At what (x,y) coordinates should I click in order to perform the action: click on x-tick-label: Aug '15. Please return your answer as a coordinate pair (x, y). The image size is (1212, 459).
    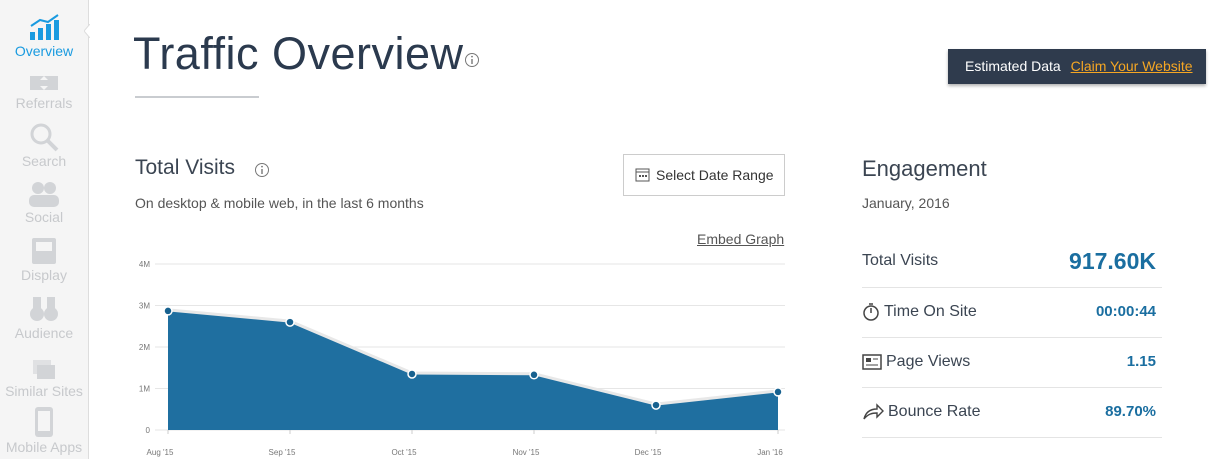
    Looking at the image, I should click on (160, 452).